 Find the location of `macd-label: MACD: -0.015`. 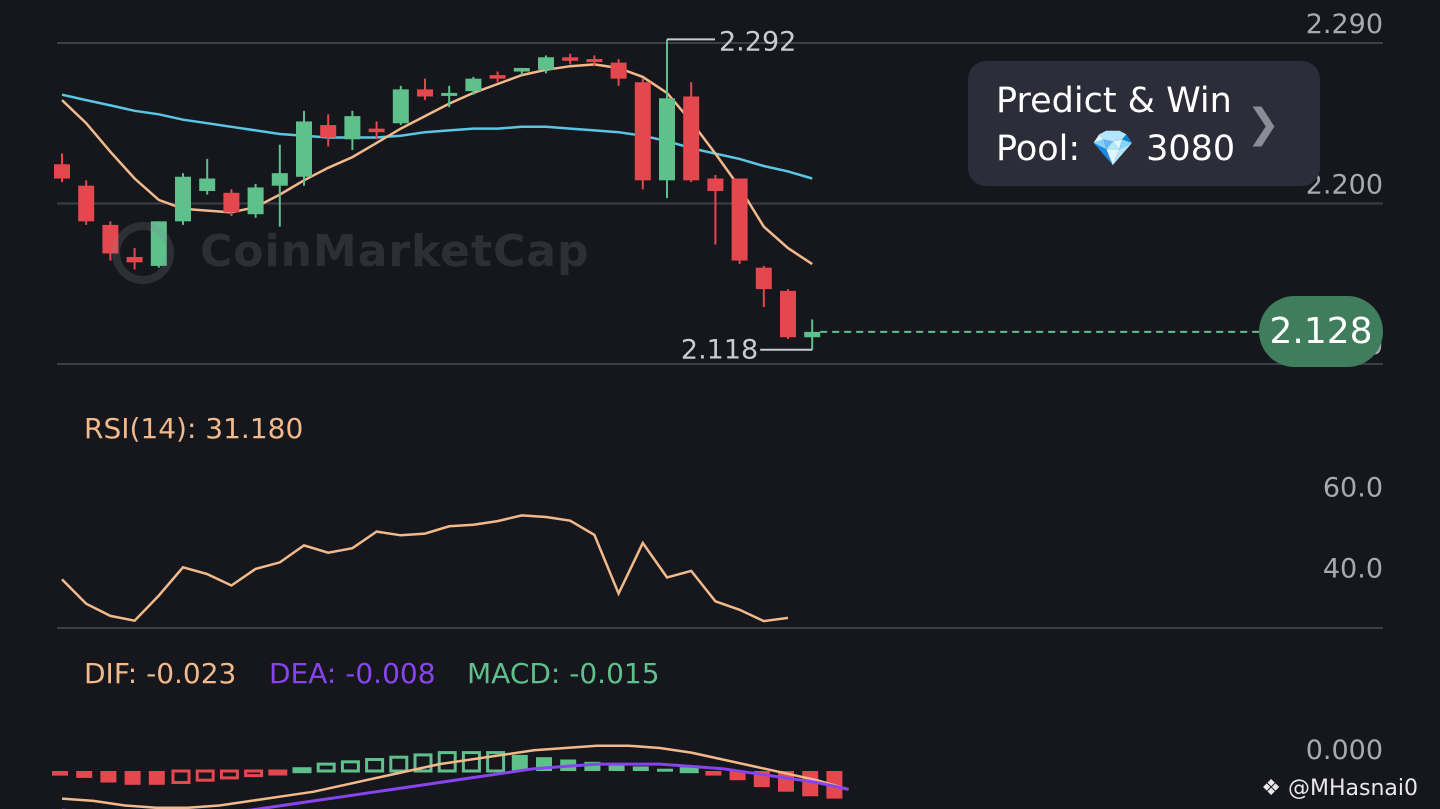

macd-label: MACD: -0.015 is located at coordinates (563, 673).